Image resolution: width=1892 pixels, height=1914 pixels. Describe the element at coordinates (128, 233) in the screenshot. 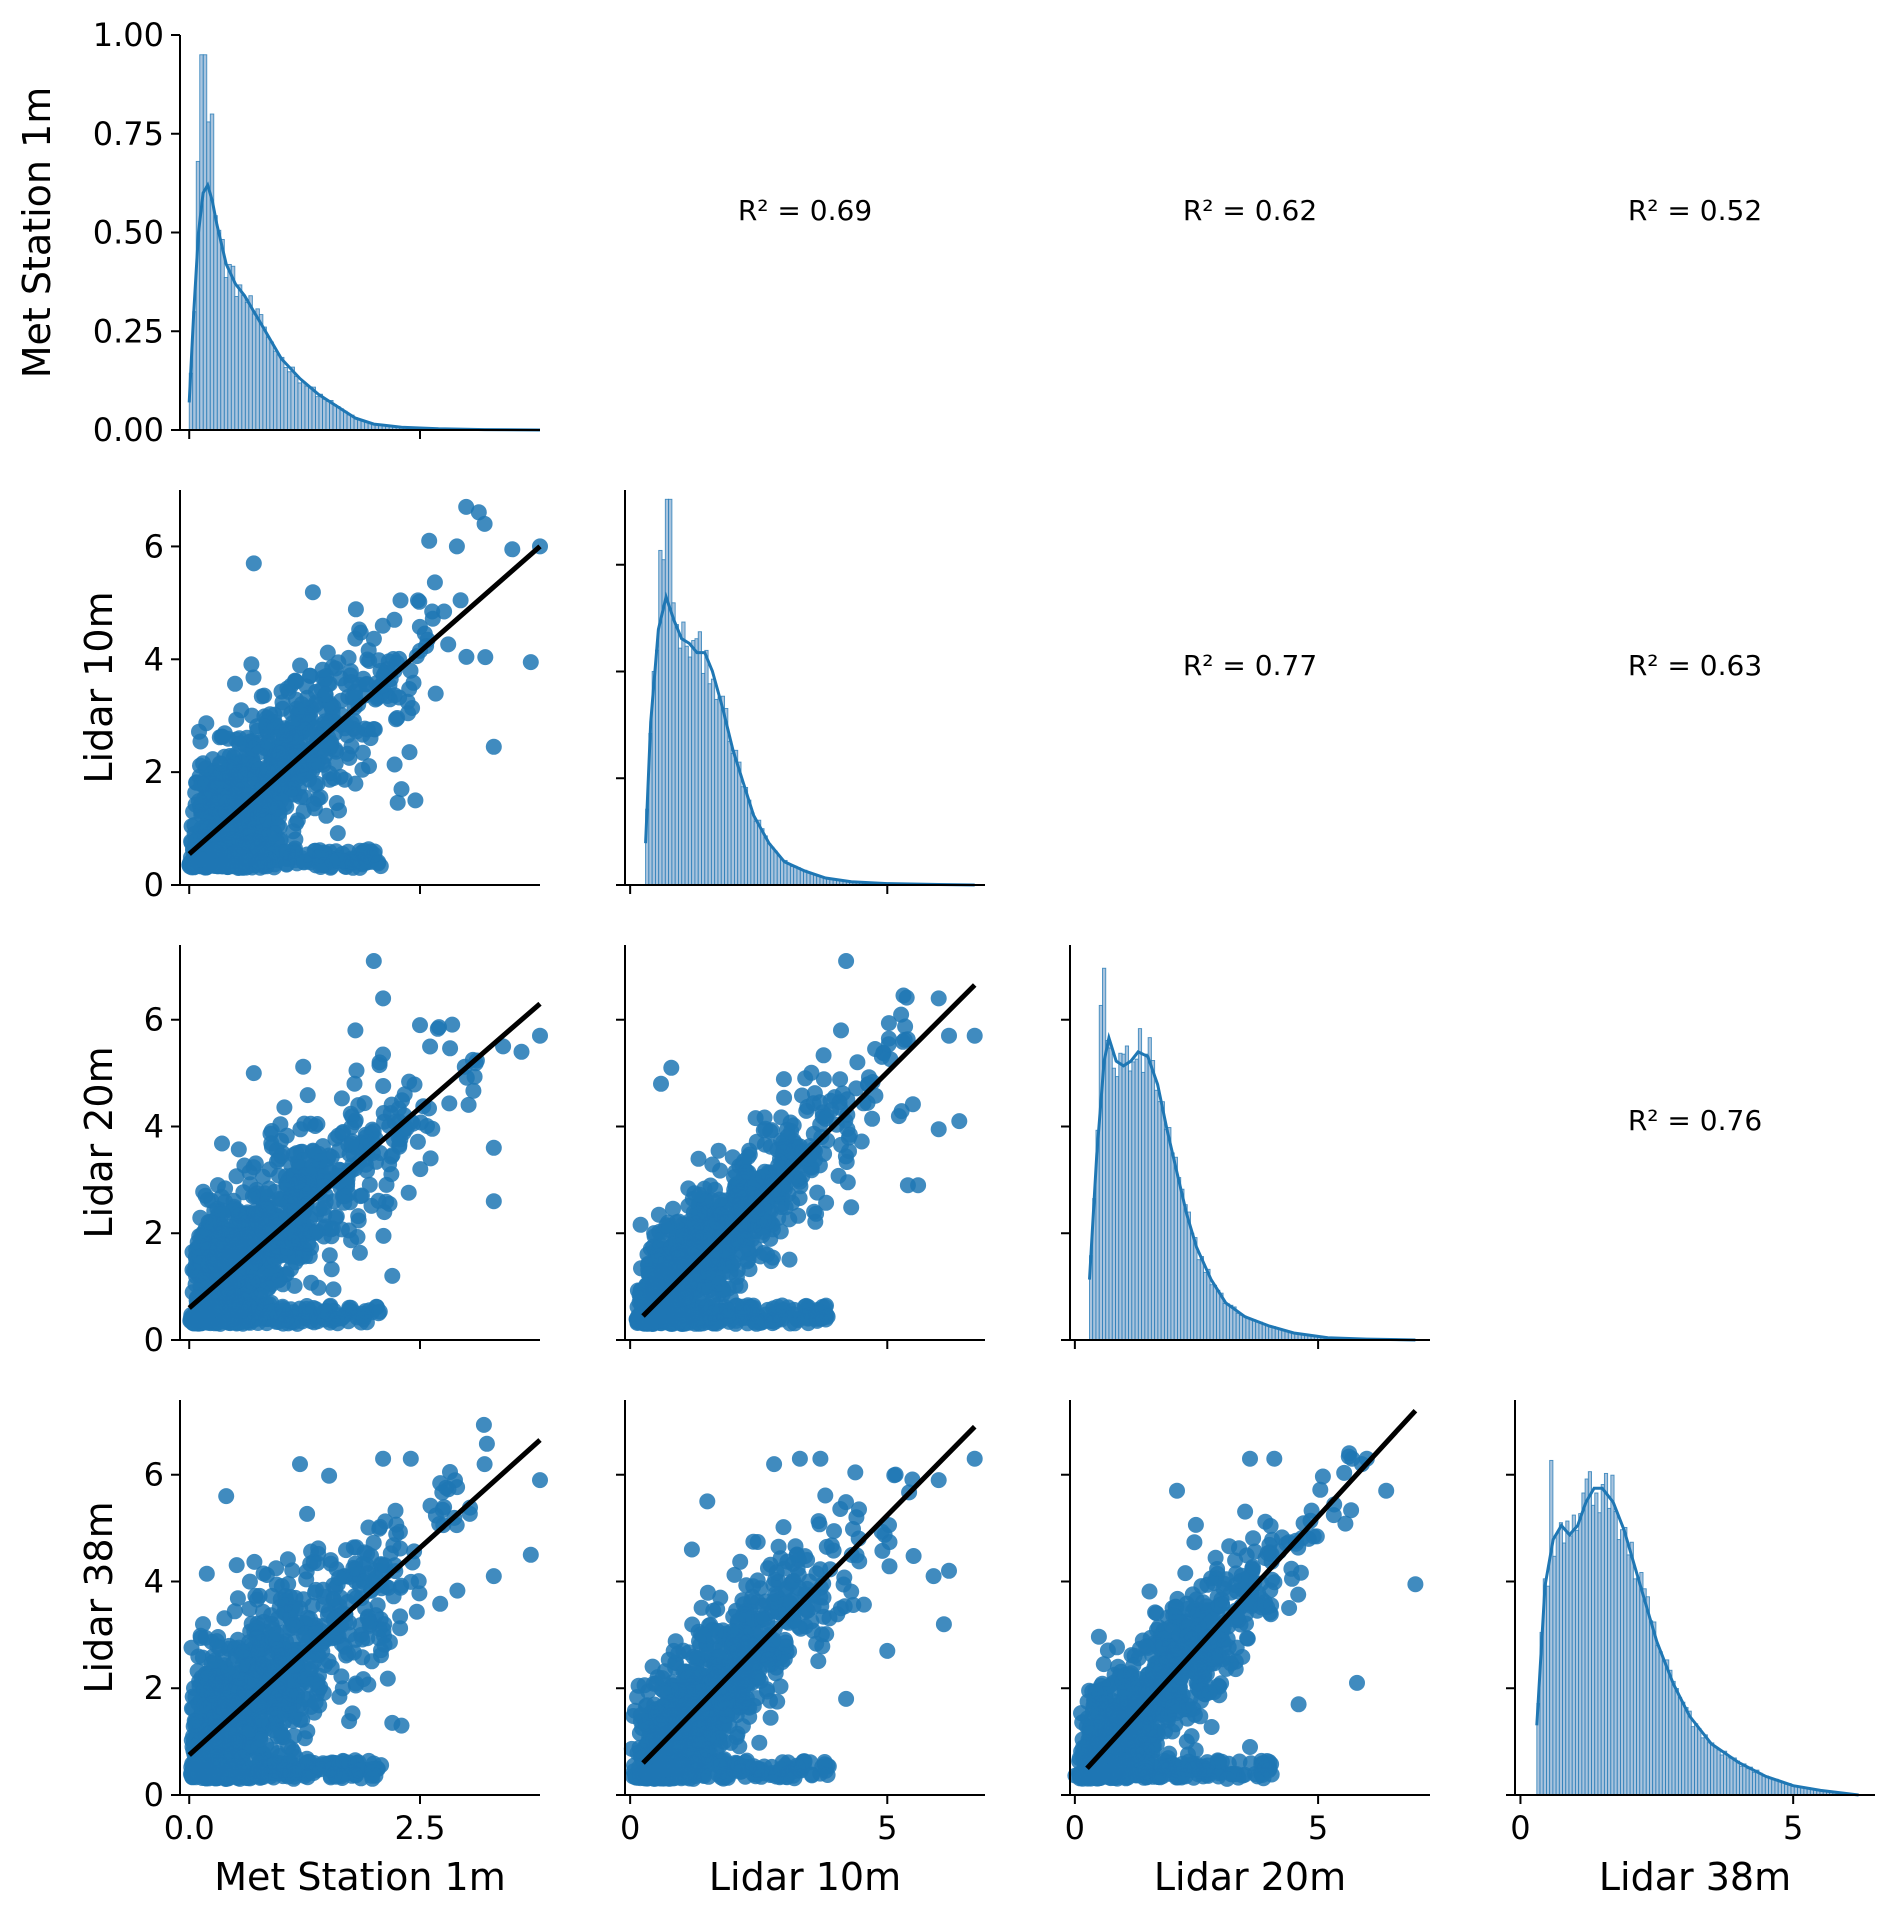

I see `y-tick-label: 0.50` at that location.